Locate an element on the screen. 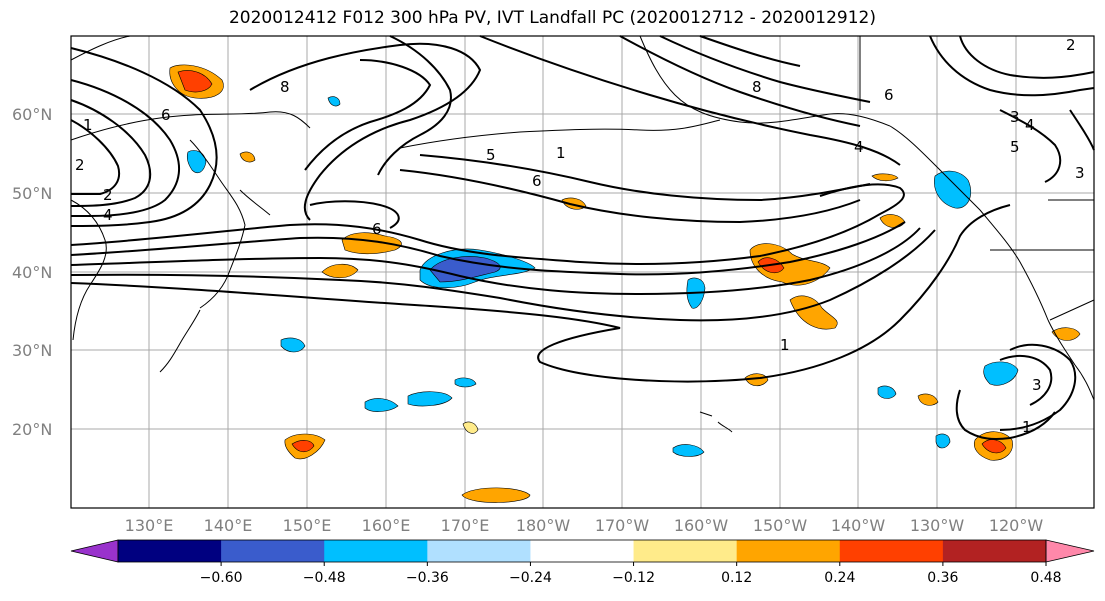  colorbar-tick-label: −0.60 is located at coordinates (221, 578).